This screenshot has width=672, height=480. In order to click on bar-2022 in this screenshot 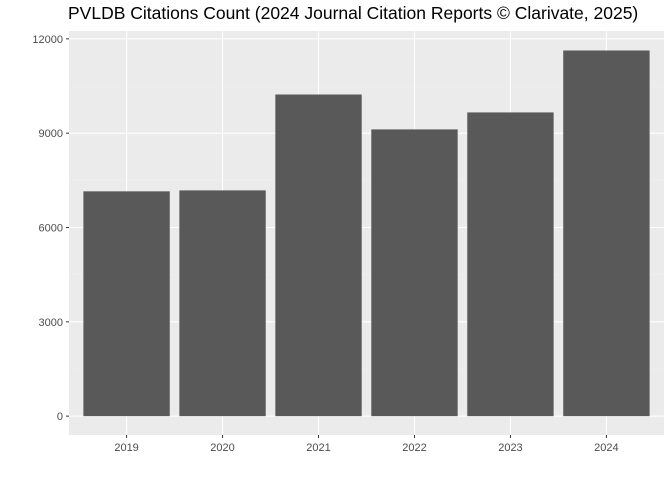, I will do `click(414, 273)`.